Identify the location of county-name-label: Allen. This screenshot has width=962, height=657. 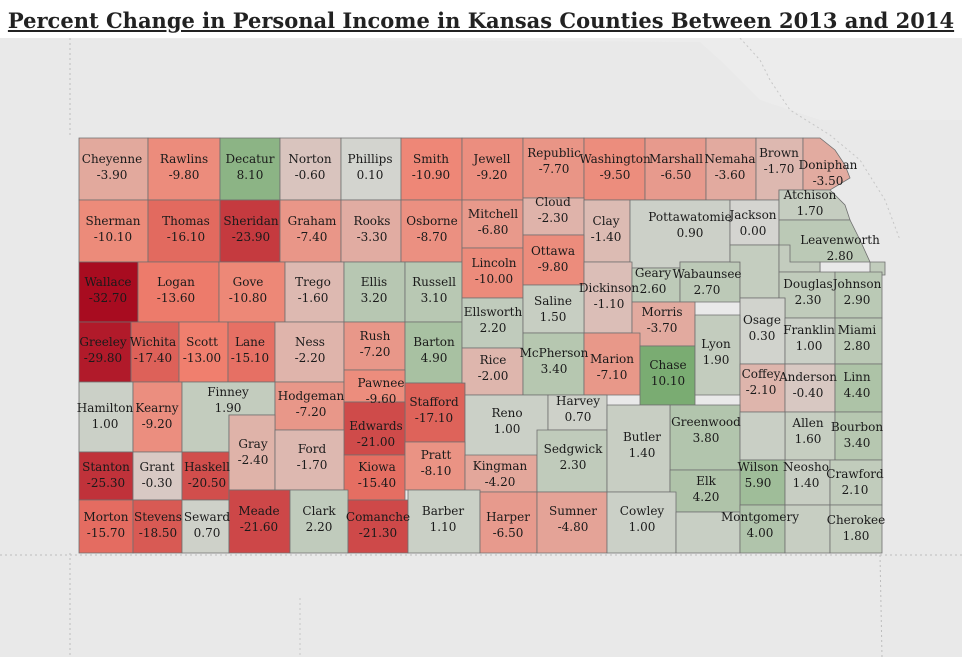
(807, 423).